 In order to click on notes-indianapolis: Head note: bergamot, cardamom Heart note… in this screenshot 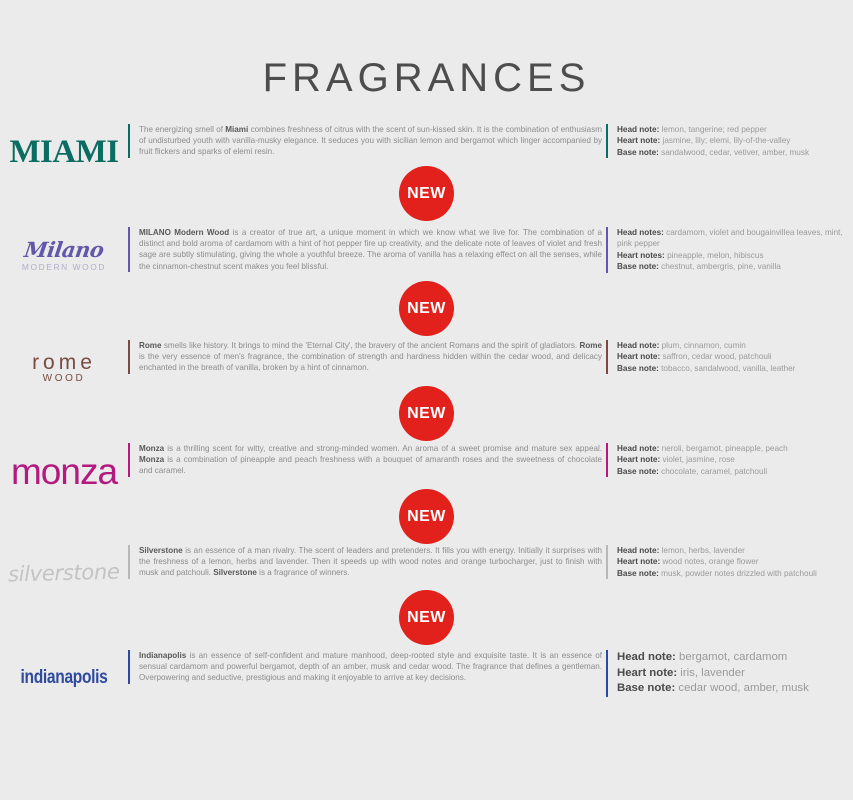, I will do `click(728, 673)`.